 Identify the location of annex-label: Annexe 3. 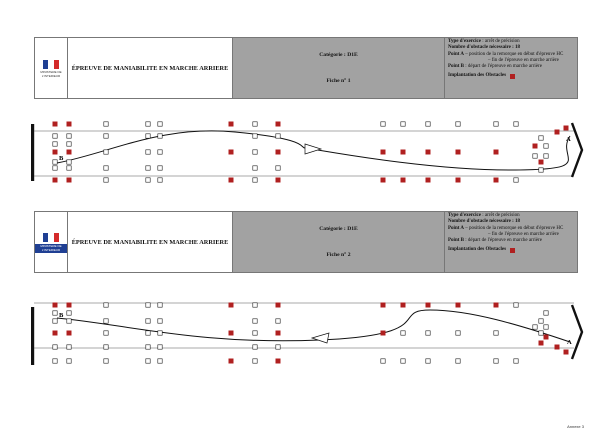
(575, 426).